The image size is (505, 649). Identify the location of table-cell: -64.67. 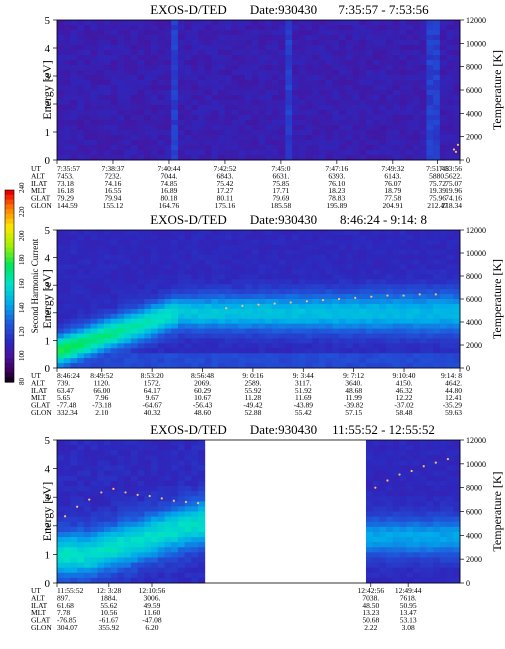
(152, 405).